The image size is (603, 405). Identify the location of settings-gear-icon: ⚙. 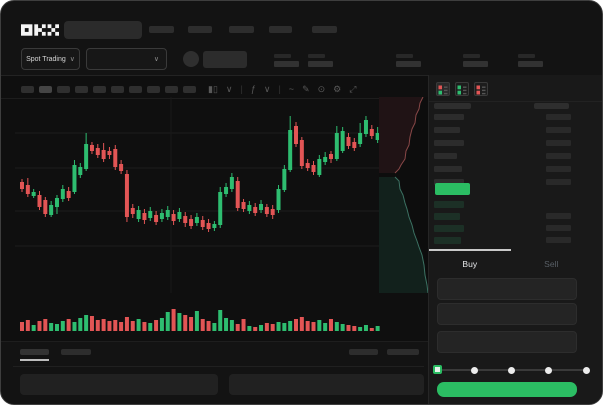
(337, 89).